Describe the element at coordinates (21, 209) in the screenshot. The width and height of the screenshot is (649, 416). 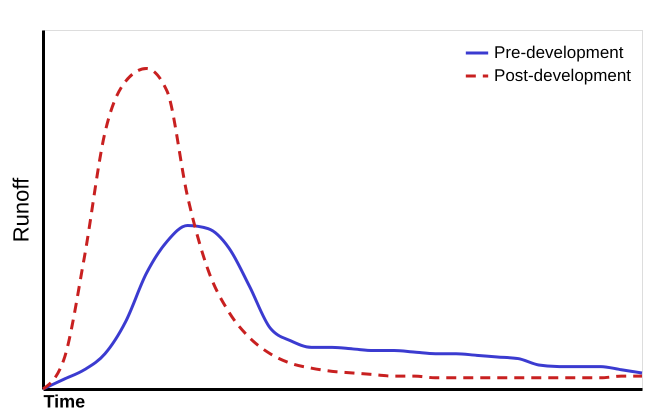
I see `y-axis-title: Runoff` at that location.